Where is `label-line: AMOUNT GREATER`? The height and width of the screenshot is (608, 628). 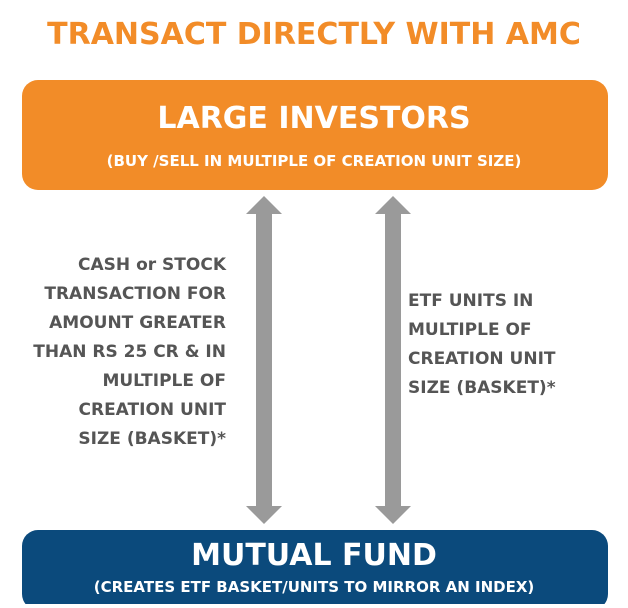
label-line: AMOUNT GREATER is located at coordinates (137, 323).